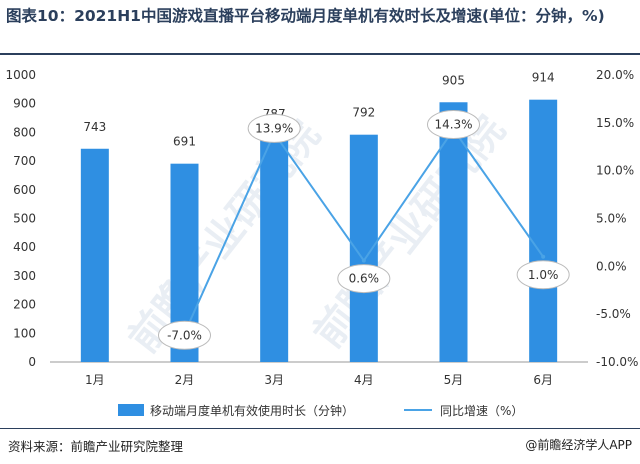 This screenshot has width=640, height=464. Describe the element at coordinates (364, 380) in the screenshot. I see `x-tick-label: 4月` at that location.